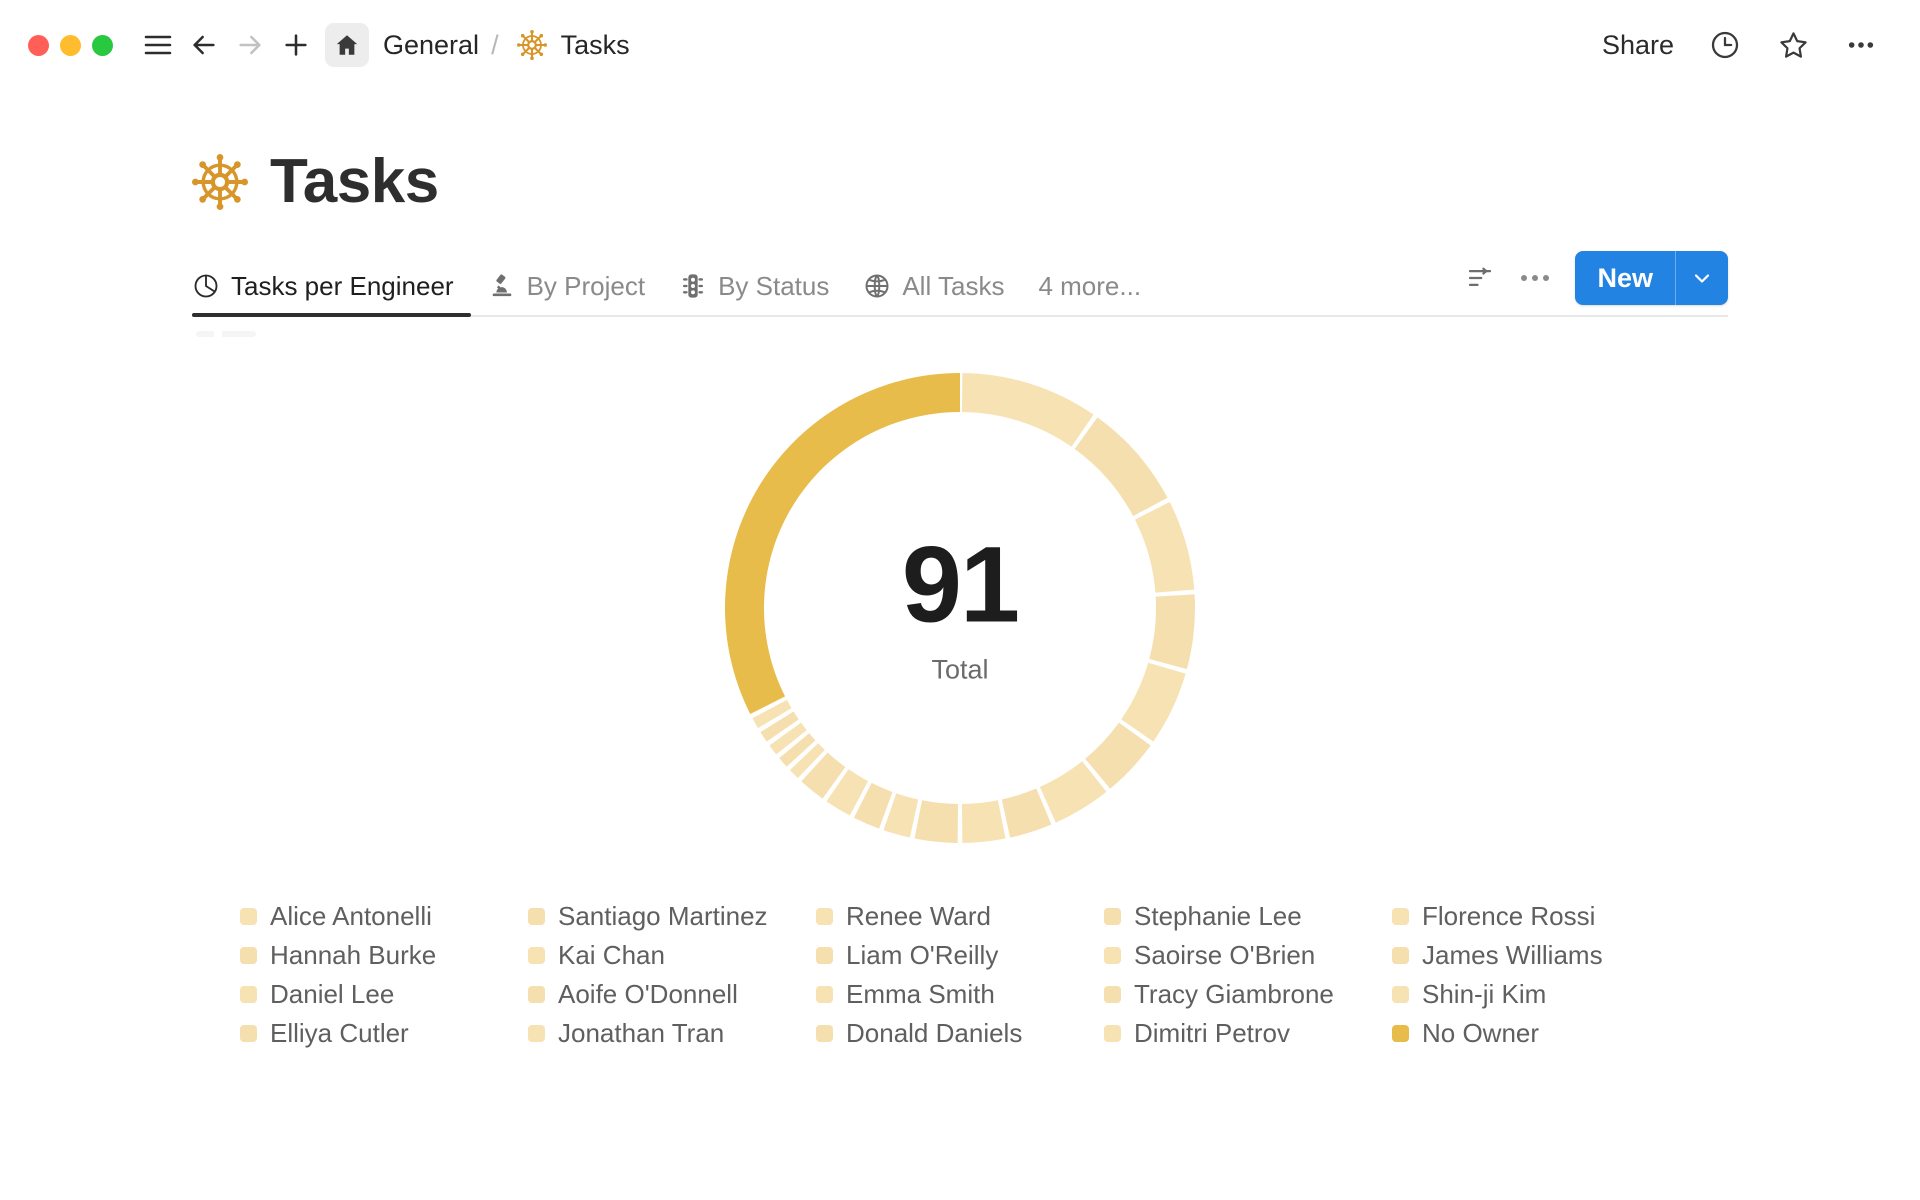 This screenshot has width=1920, height=1200. I want to click on window-controls, so click(70, 45).